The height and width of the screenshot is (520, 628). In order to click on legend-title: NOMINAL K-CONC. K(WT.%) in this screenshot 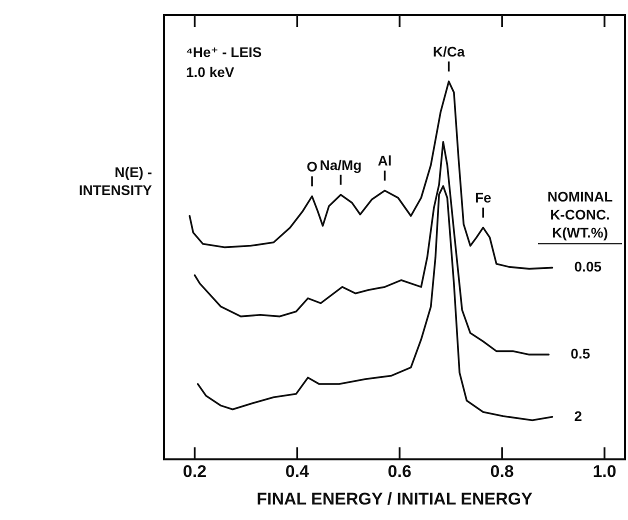, I will do `click(580, 214)`.